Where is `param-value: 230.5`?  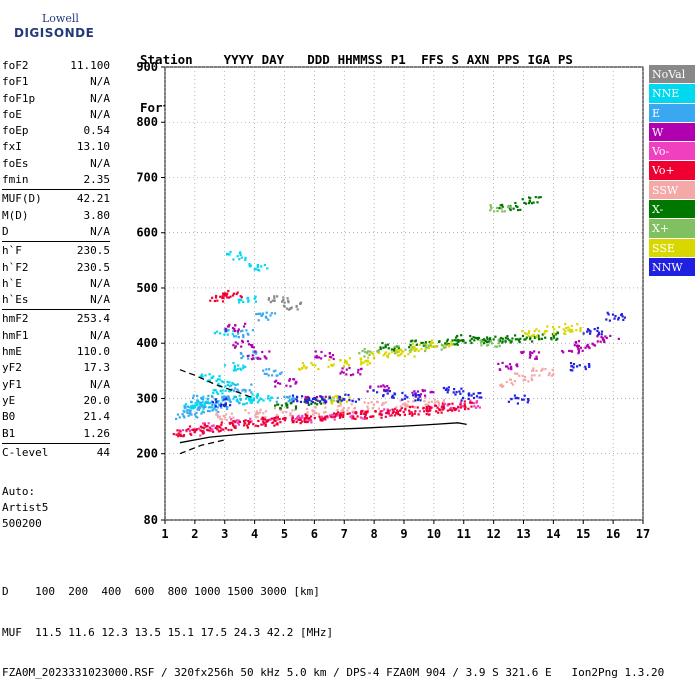 param-value: 230.5 is located at coordinates (93, 251).